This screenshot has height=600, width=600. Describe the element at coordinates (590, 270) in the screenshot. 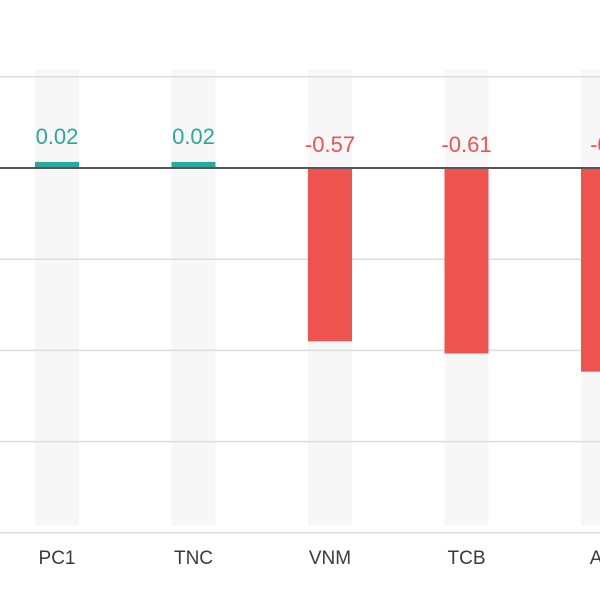

I see `bar-ac` at that location.